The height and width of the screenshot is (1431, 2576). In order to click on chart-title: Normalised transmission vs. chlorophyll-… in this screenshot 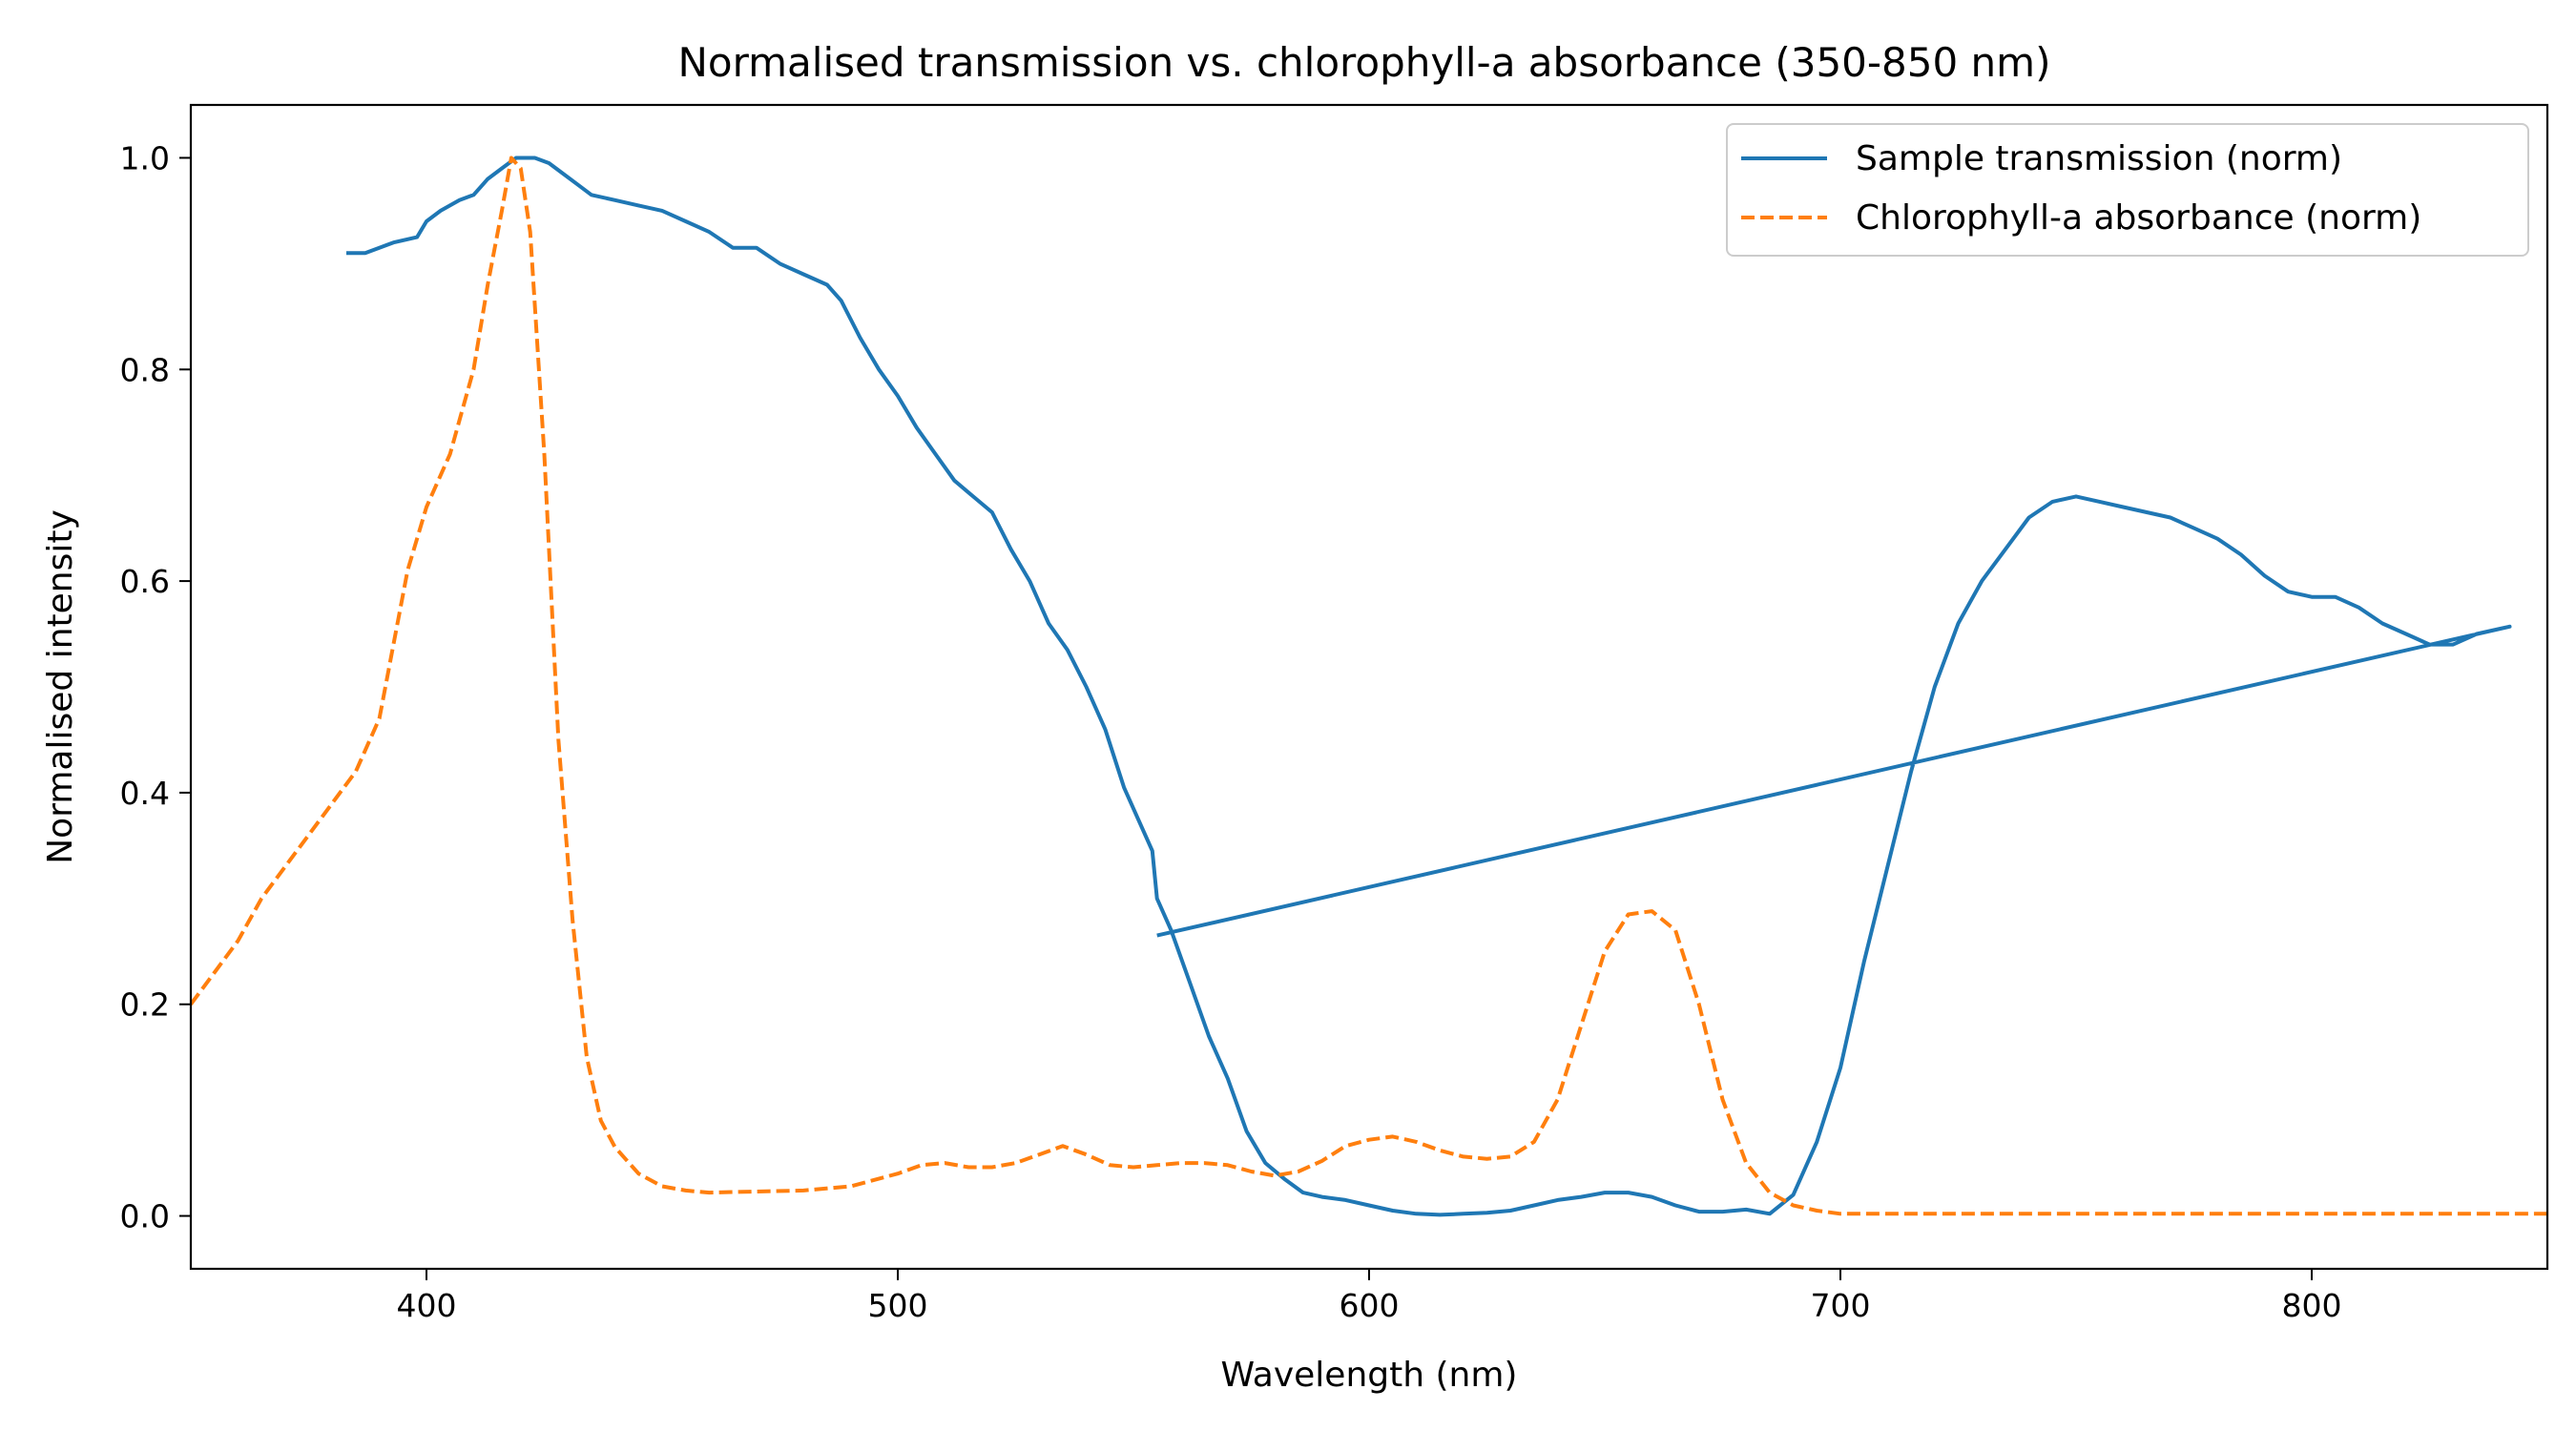, I will do `click(1364, 62)`.